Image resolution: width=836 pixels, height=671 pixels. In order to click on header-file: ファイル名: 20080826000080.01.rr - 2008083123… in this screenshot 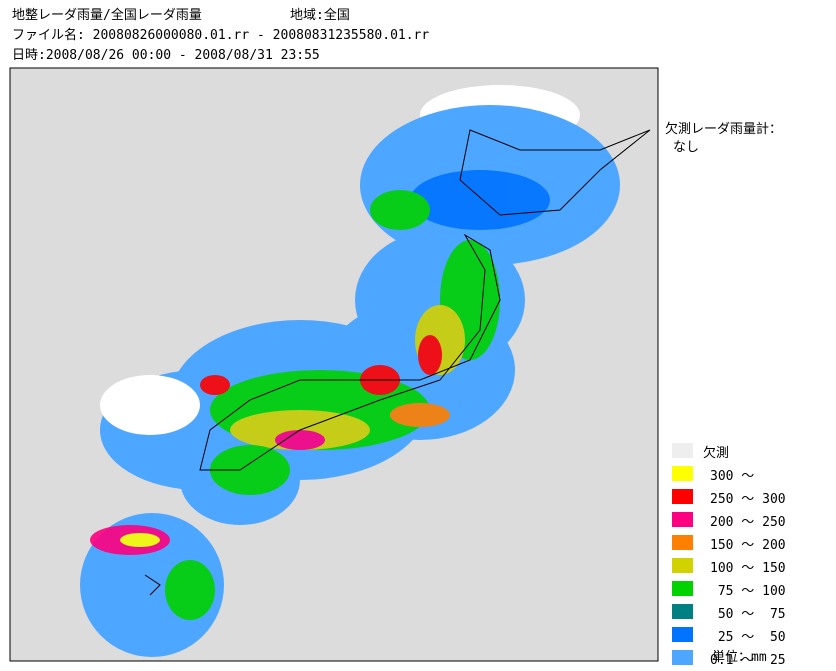, I will do `click(221, 35)`.